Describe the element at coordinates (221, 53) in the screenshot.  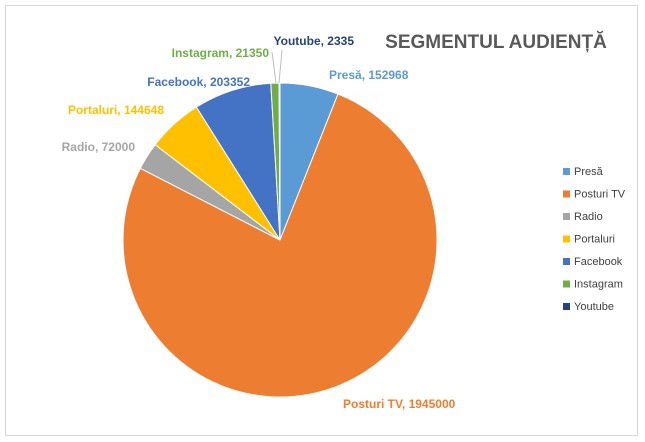
I see `data-label: Instagram, 21350` at that location.